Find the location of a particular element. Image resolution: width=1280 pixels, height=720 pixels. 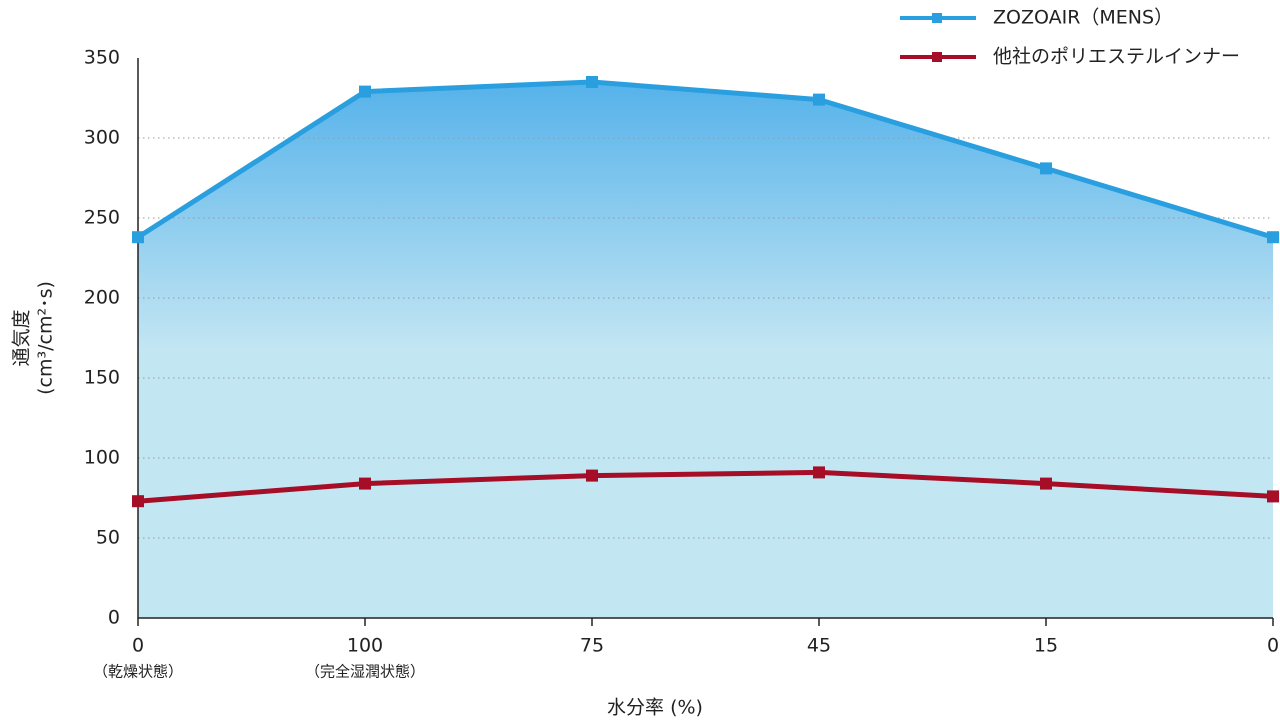

x-tick-note: （乾燥状態） is located at coordinates (138, 672).